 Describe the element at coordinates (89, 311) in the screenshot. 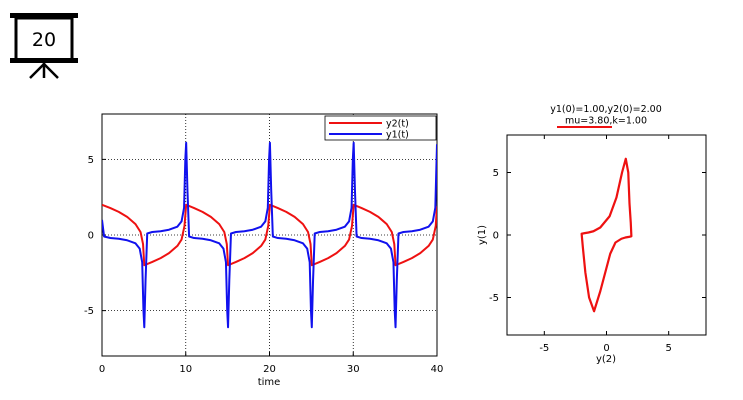

I see `y-tick-label--5: -5` at that location.